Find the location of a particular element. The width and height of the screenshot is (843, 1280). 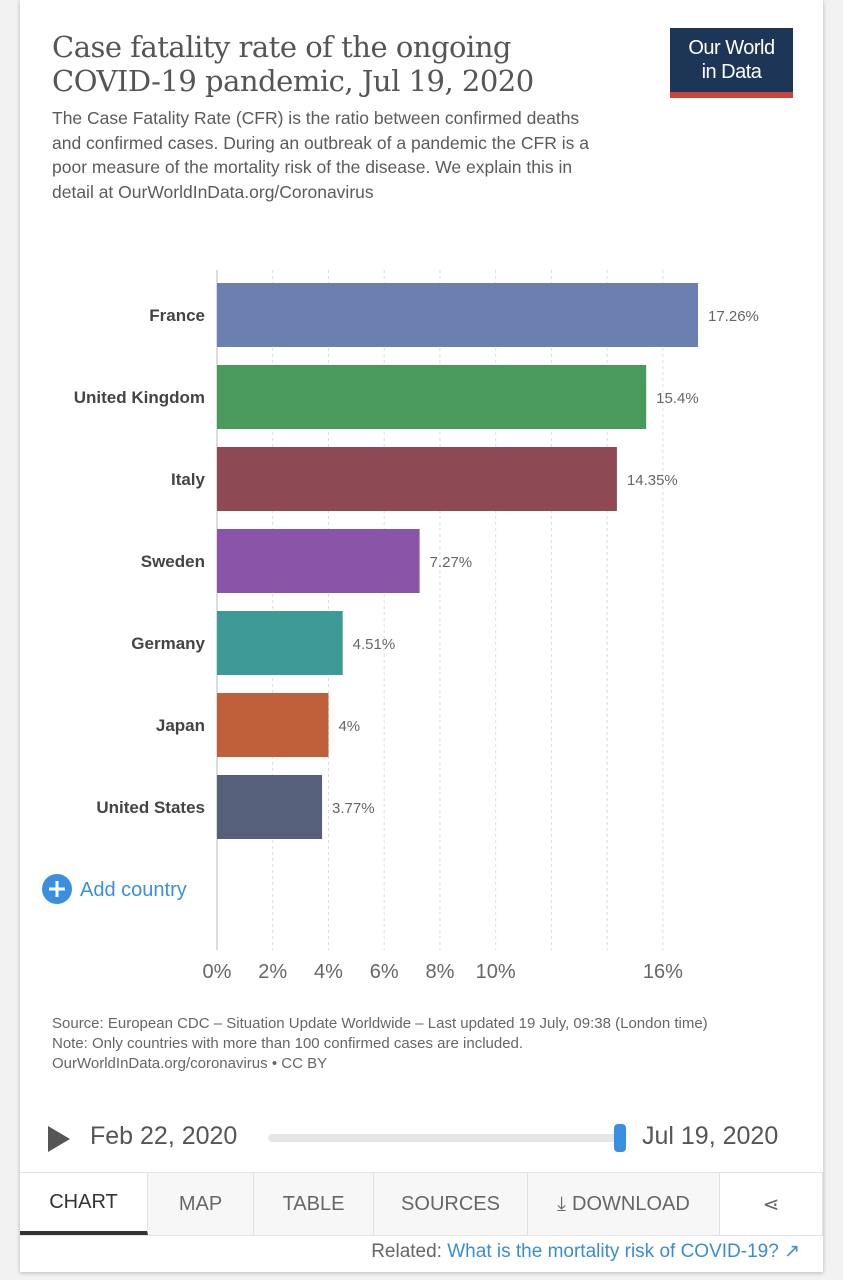

share-icon: ⋖ is located at coordinates (771, 1204).